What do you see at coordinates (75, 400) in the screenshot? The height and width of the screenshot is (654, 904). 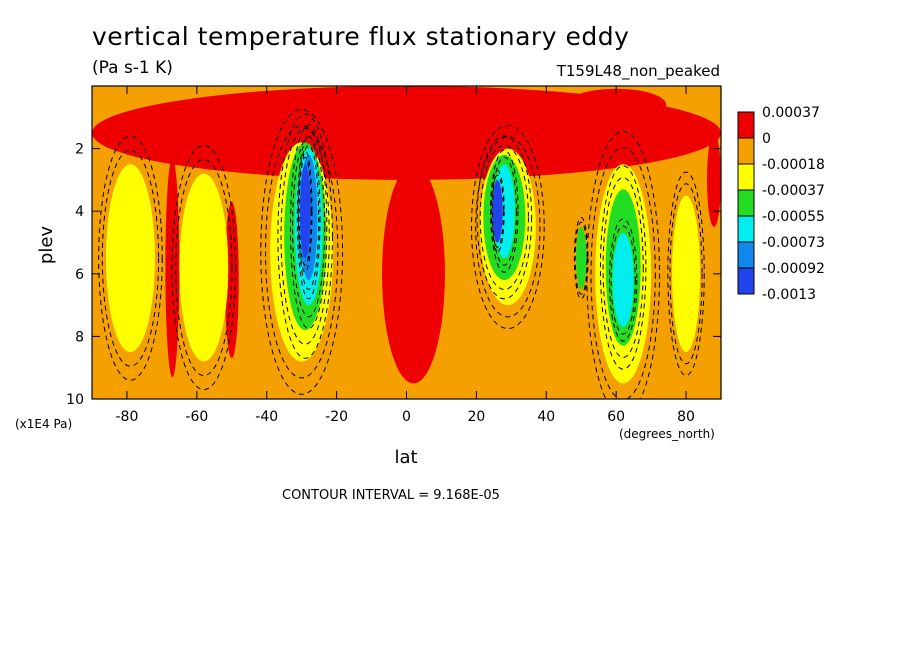 I see `y-tick-label-4: 10` at bounding box center [75, 400].